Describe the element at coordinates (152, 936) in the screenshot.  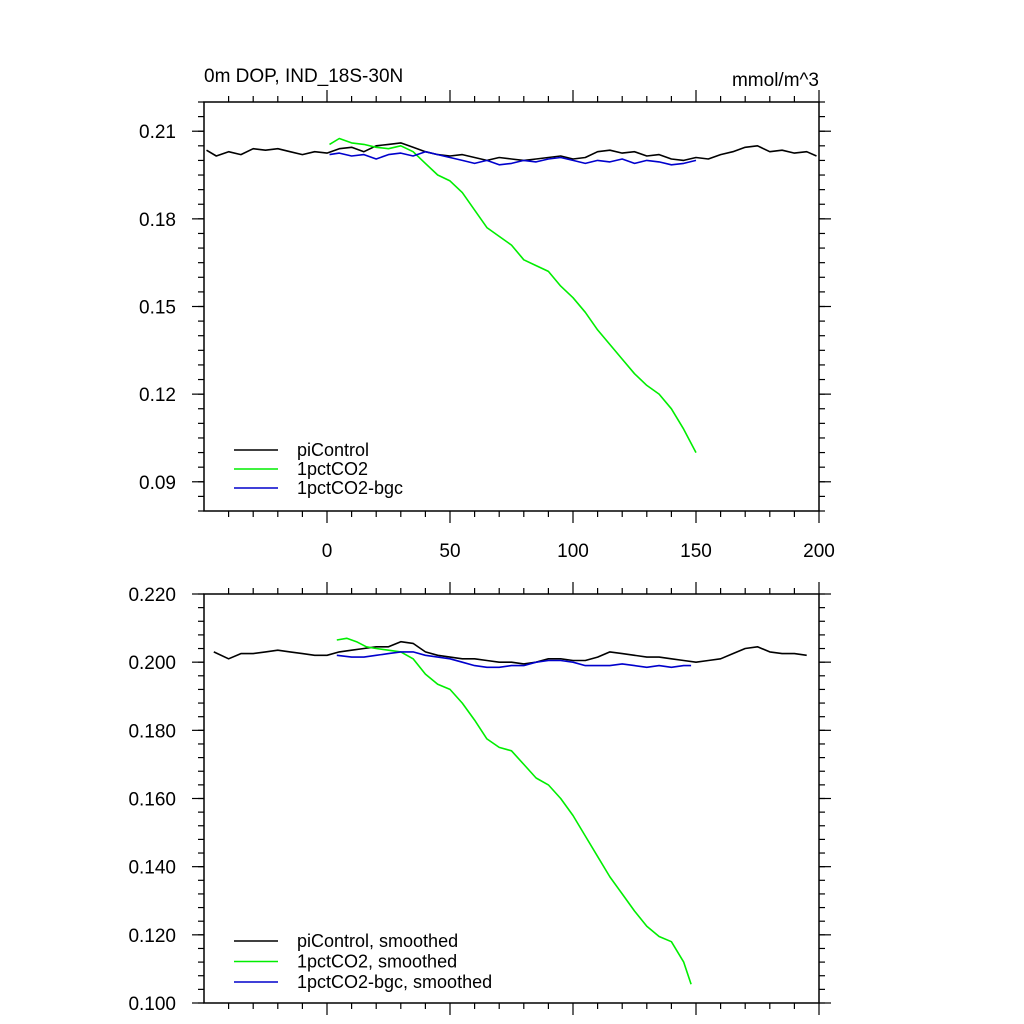
I see `bottom-y-tick-label: 0.120` at that location.